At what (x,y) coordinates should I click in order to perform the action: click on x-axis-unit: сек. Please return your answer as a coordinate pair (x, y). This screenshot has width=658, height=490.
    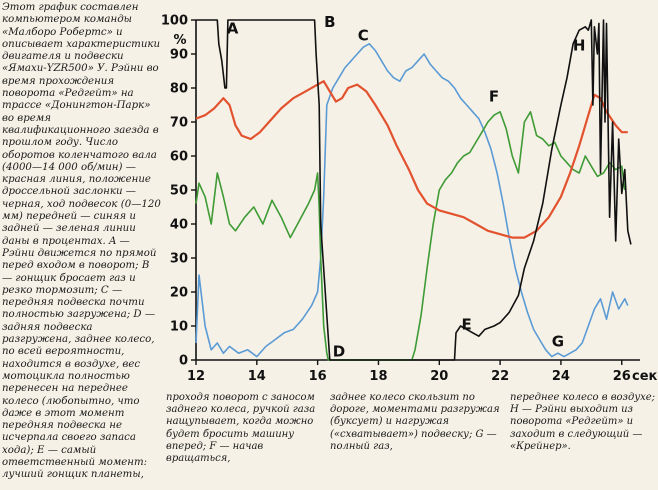
    Looking at the image, I should click on (645, 376).